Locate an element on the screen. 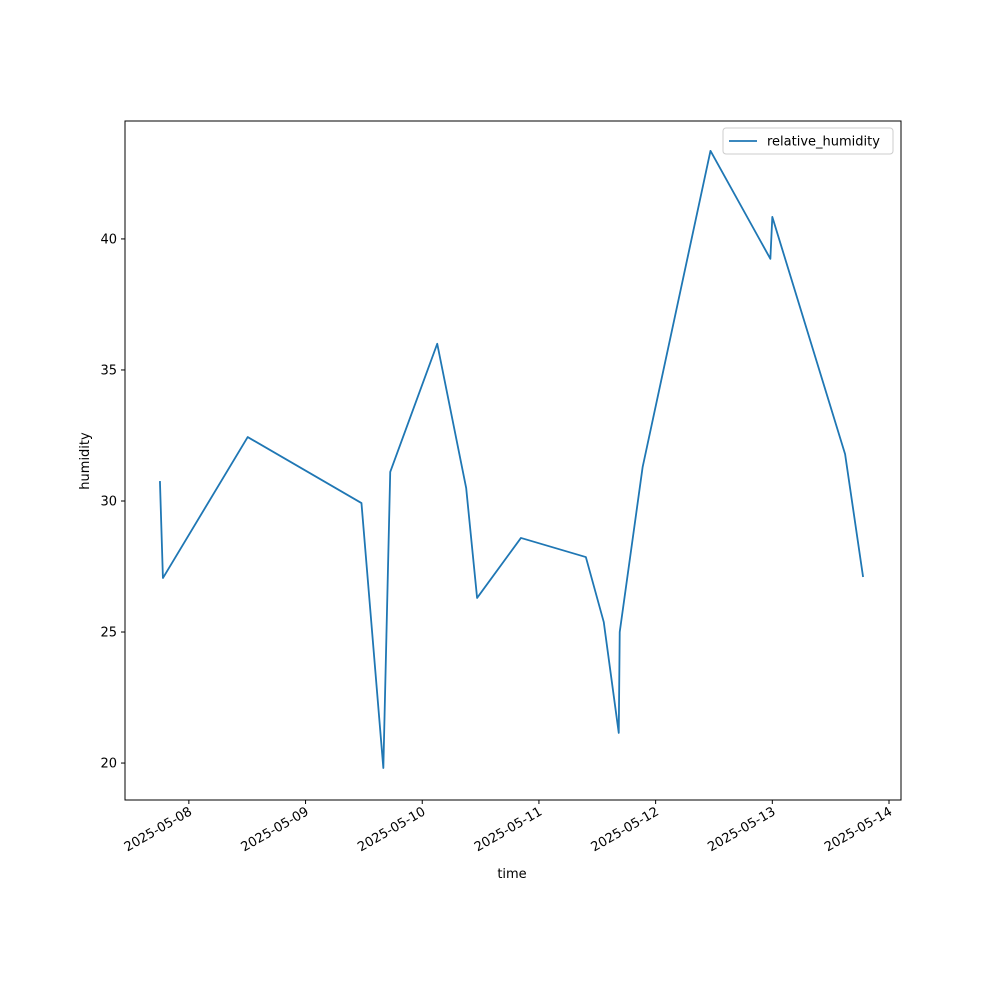 This screenshot has width=1000, height=1000. legend-label: relative_humidity is located at coordinates (823, 142).